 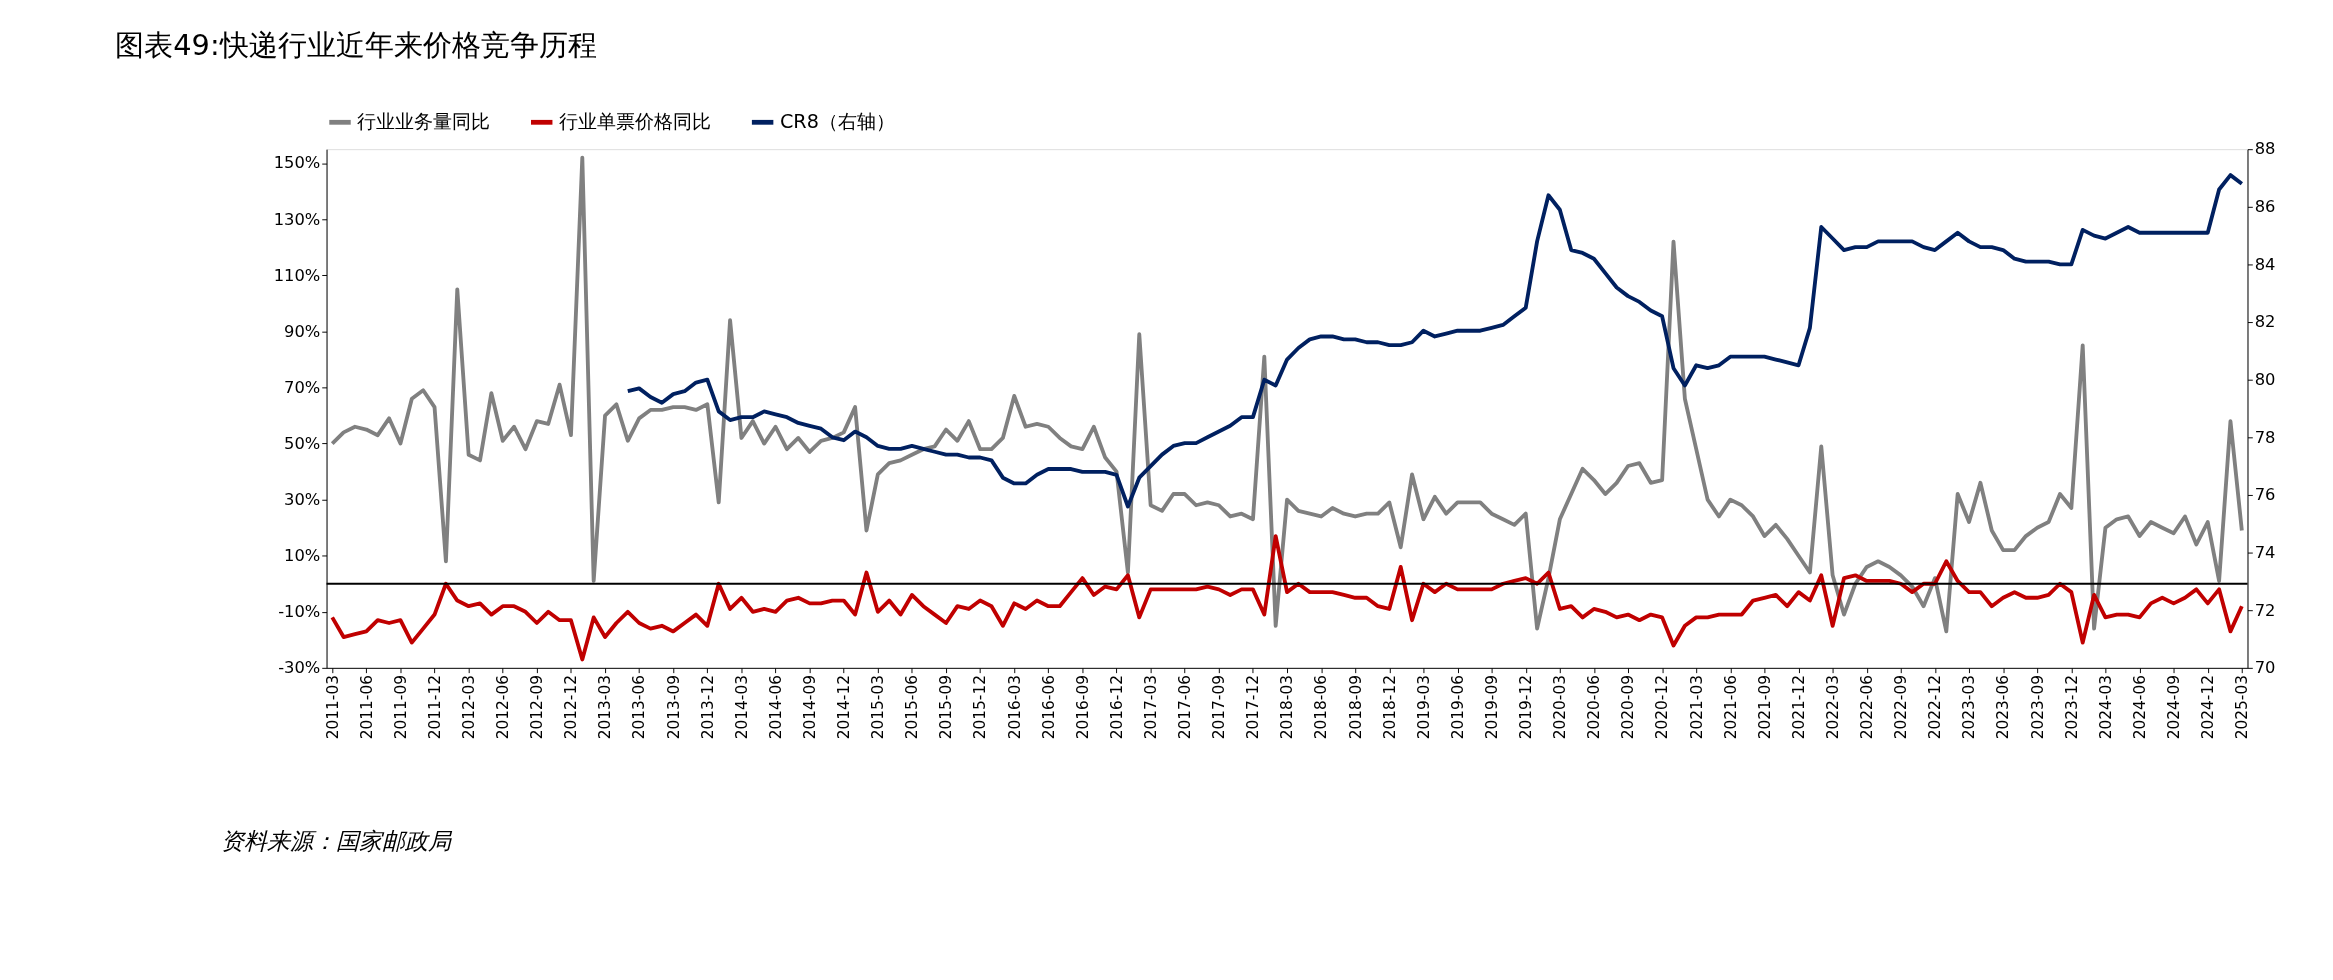 I want to click on x-tick-label: 2020-03, so click(x=1560, y=707).